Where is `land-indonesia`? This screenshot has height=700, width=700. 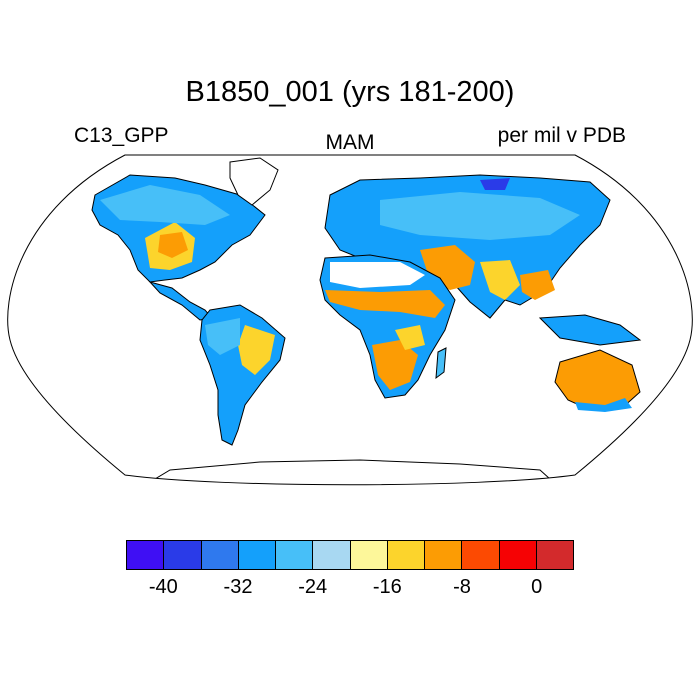 land-indonesia is located at coordinates (590, 330).